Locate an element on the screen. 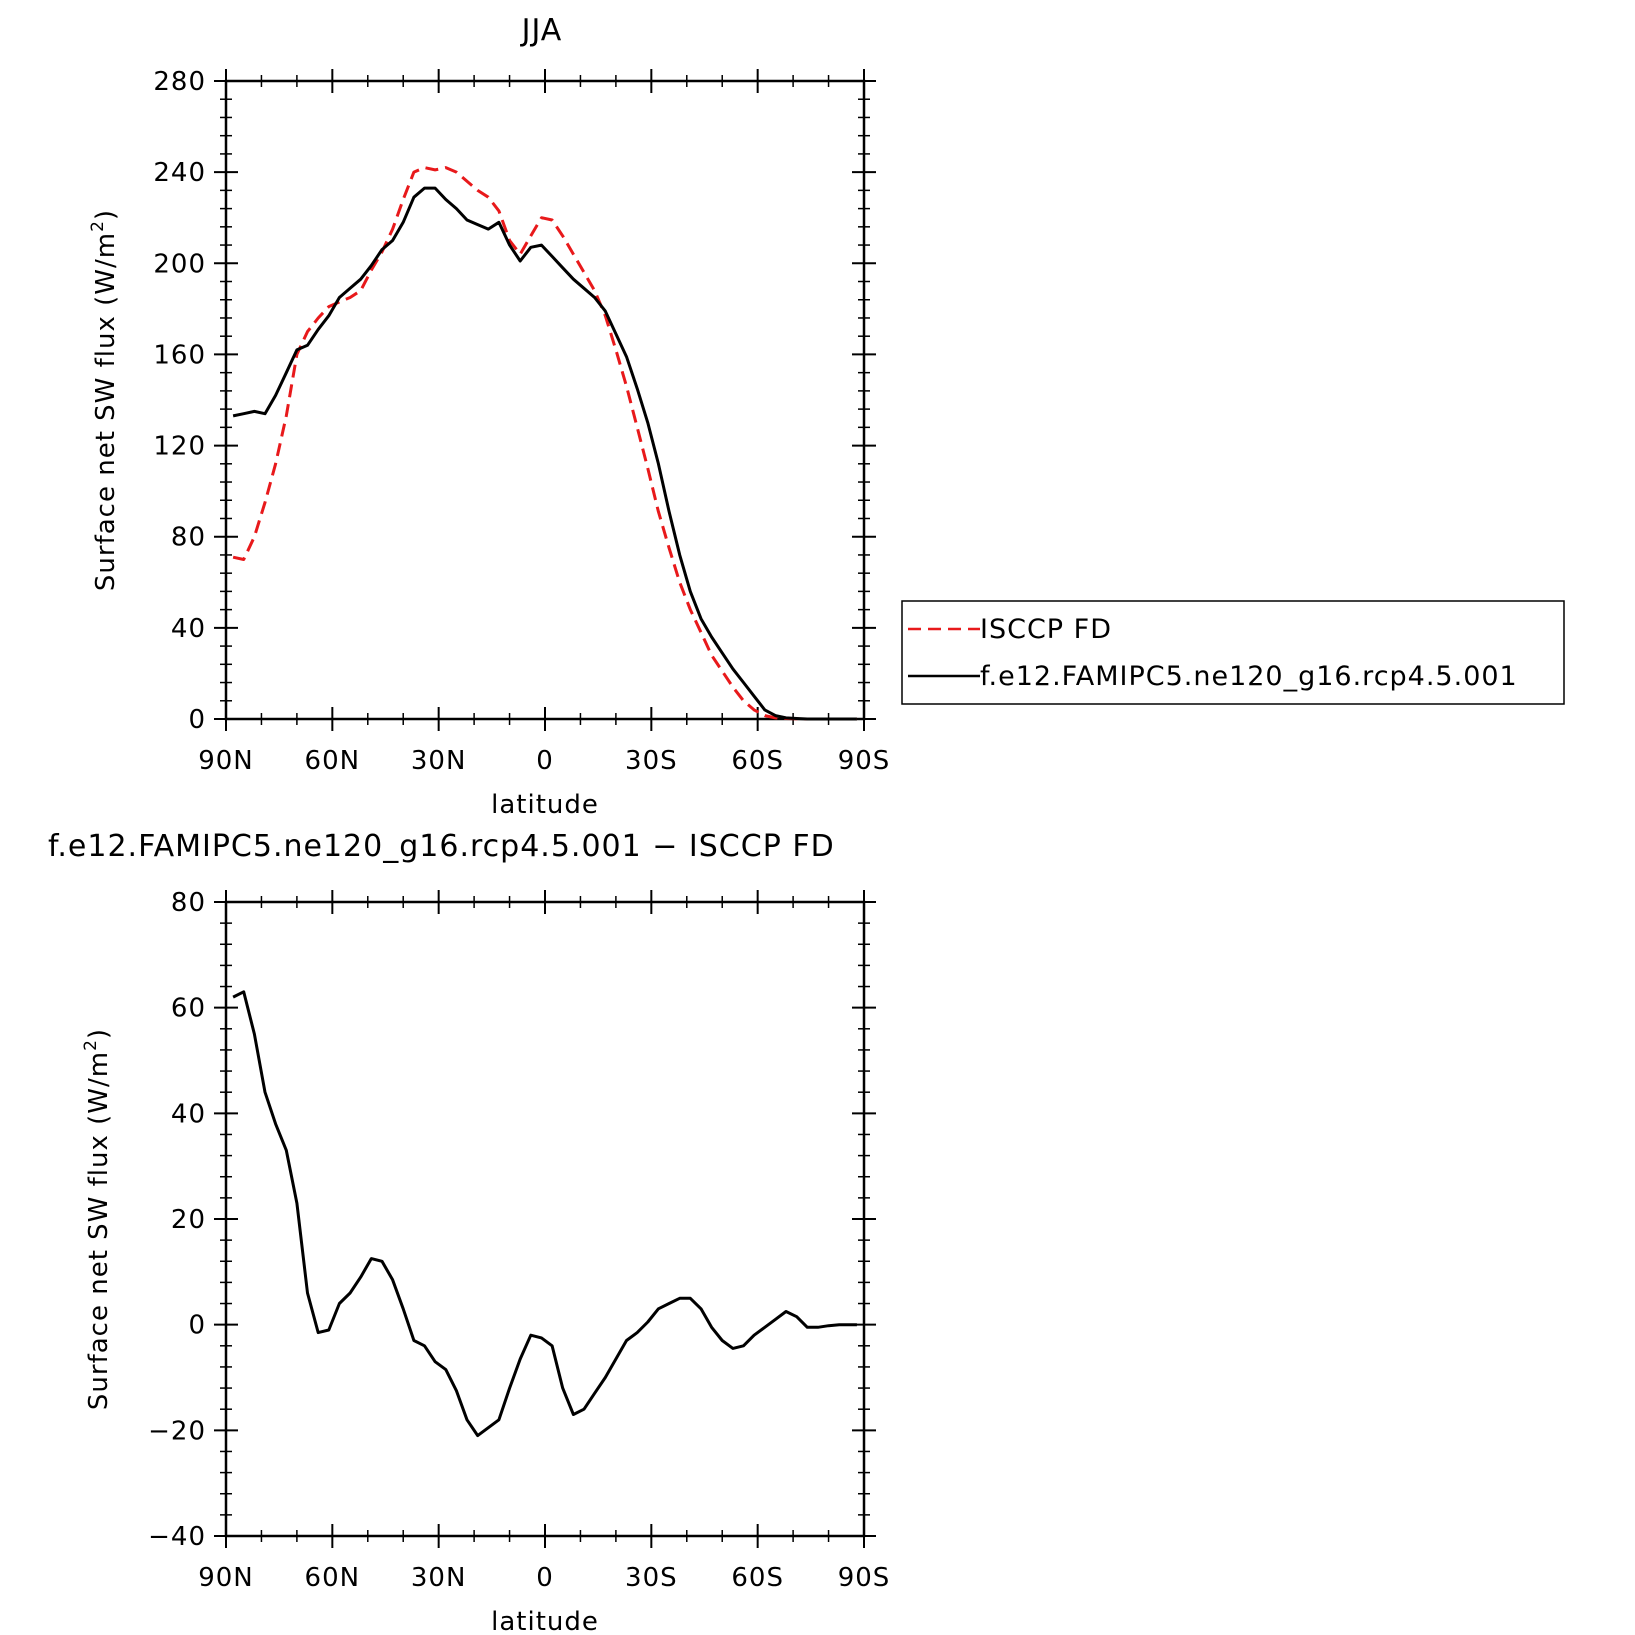  top-plot-y-axis-title-main: Surface net SW flux (W/m is located at coordinates (106, 411).